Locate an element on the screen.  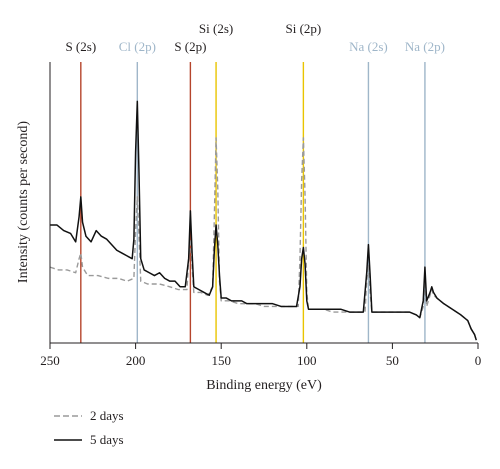
peak-marker-label-na-2s: Na (2s) is located at coordinates (368, 46).